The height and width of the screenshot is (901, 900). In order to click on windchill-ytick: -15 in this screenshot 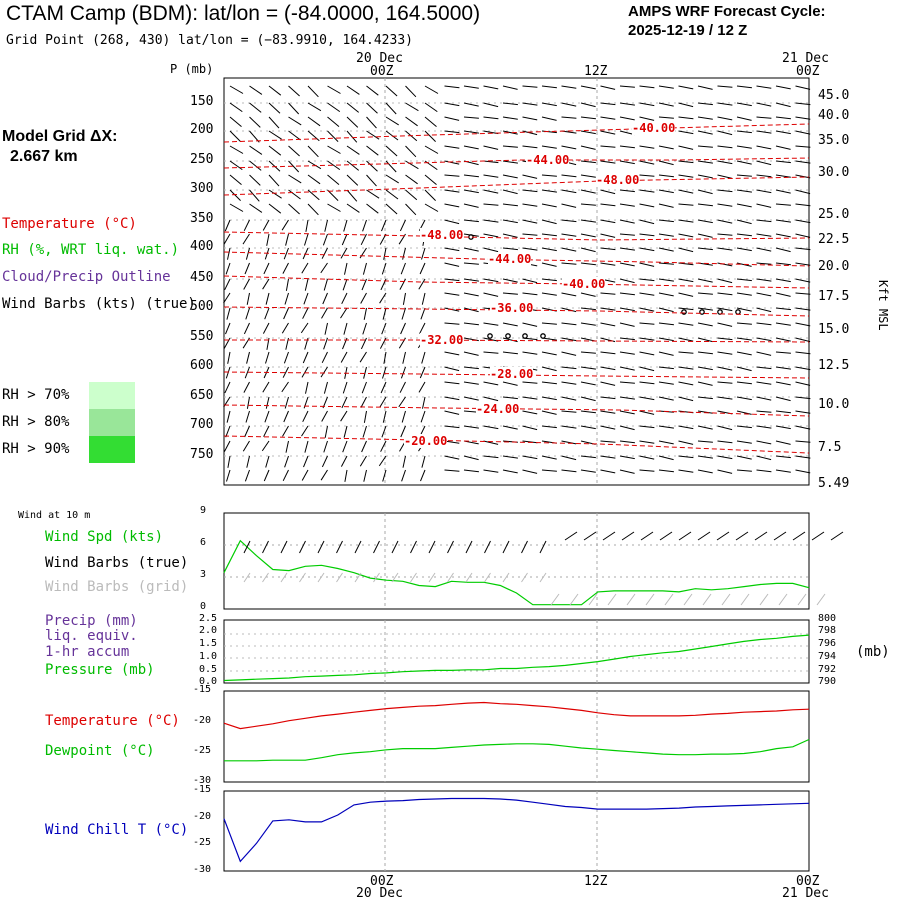, I will do `click(202, 789)`.